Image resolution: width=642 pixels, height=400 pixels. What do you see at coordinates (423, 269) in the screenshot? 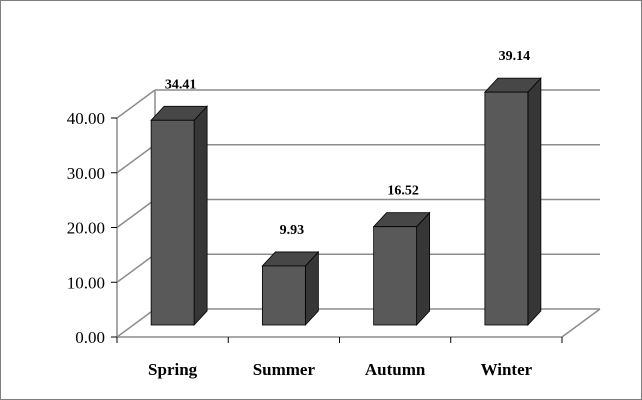
I see `bar-side-autumn` at bounding box center [423, 269].